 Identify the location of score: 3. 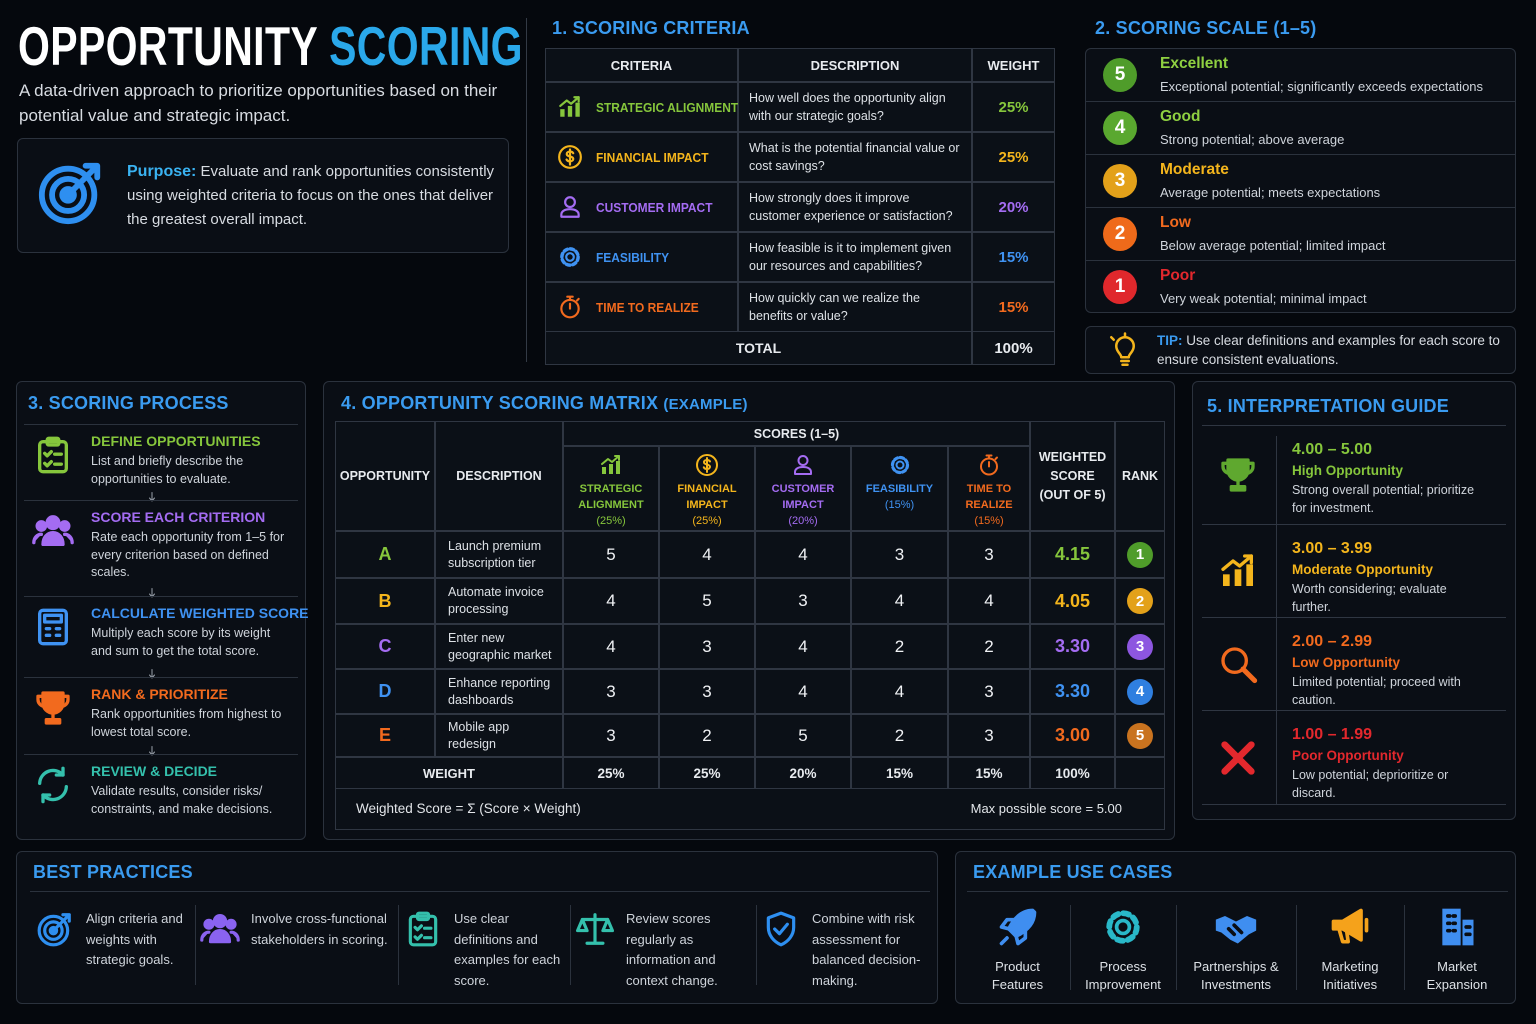
(989, 691).